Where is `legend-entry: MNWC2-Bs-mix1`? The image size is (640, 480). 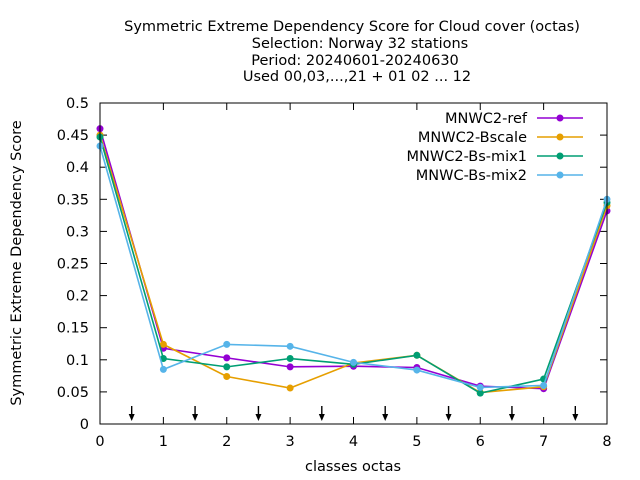 legend-entry: MNWC2-Bs-mix1 is located at coordinates (495, 157).